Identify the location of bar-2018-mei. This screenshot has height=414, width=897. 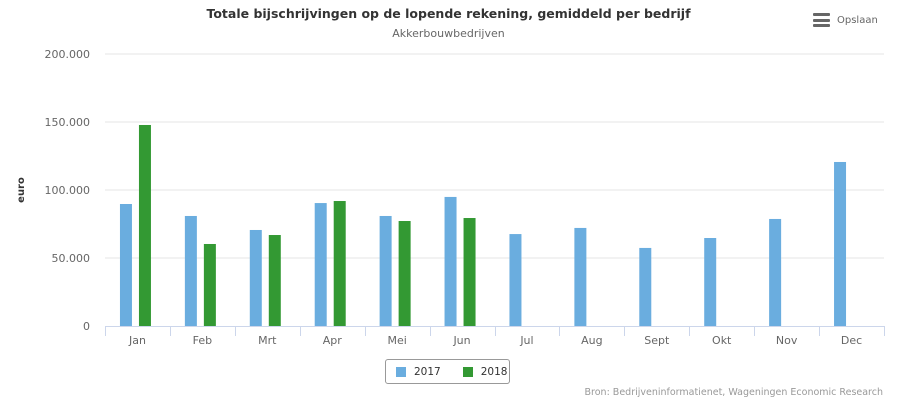
(404, 273).